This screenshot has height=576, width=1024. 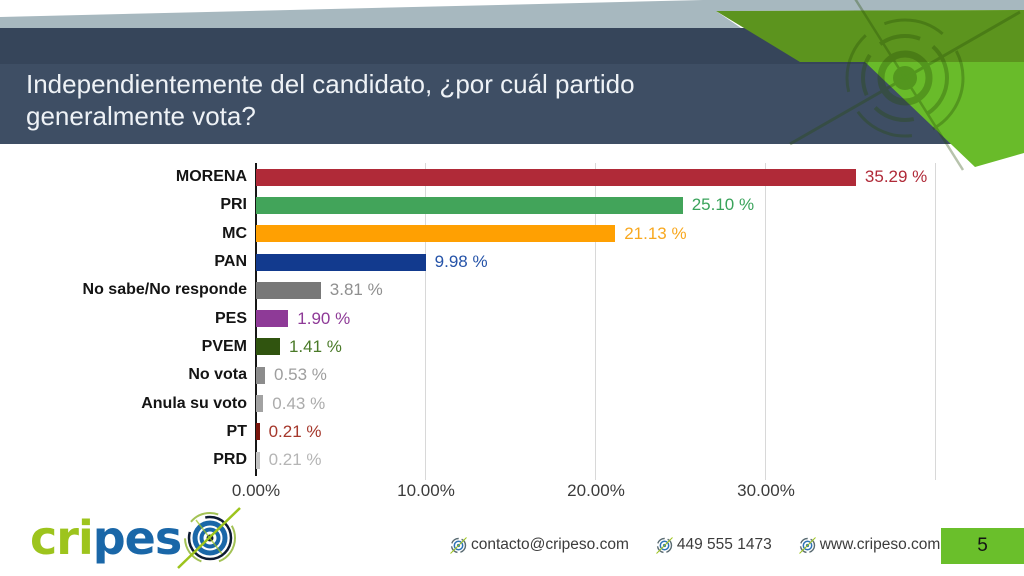 What do you see at coordinates (356, 290) in the screenshot?
I see `bar-value-label: 3.81 %` at bounding box center [356, 290].